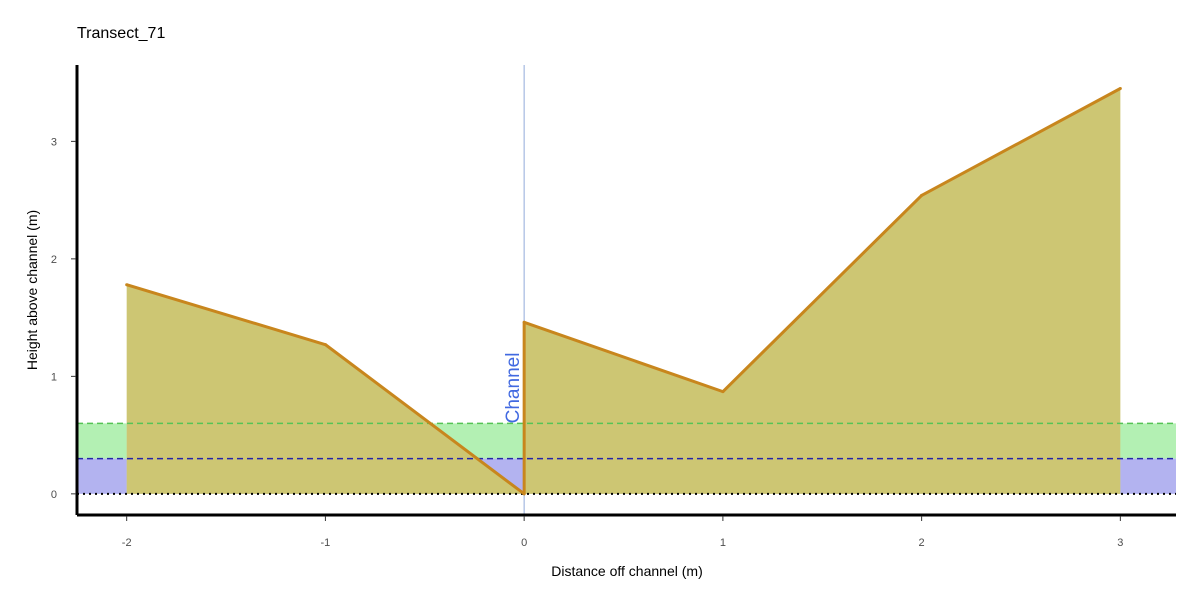 The image size is (1200, 600). Describe the element at coordinates (513, 388) in the screenshot. I see `annotation-channel-label: Channel` at that location.